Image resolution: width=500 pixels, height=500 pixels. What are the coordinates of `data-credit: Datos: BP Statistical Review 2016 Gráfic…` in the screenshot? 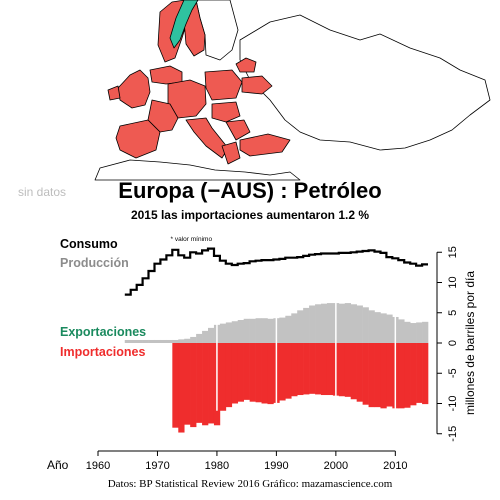 It's located at (250, 484).